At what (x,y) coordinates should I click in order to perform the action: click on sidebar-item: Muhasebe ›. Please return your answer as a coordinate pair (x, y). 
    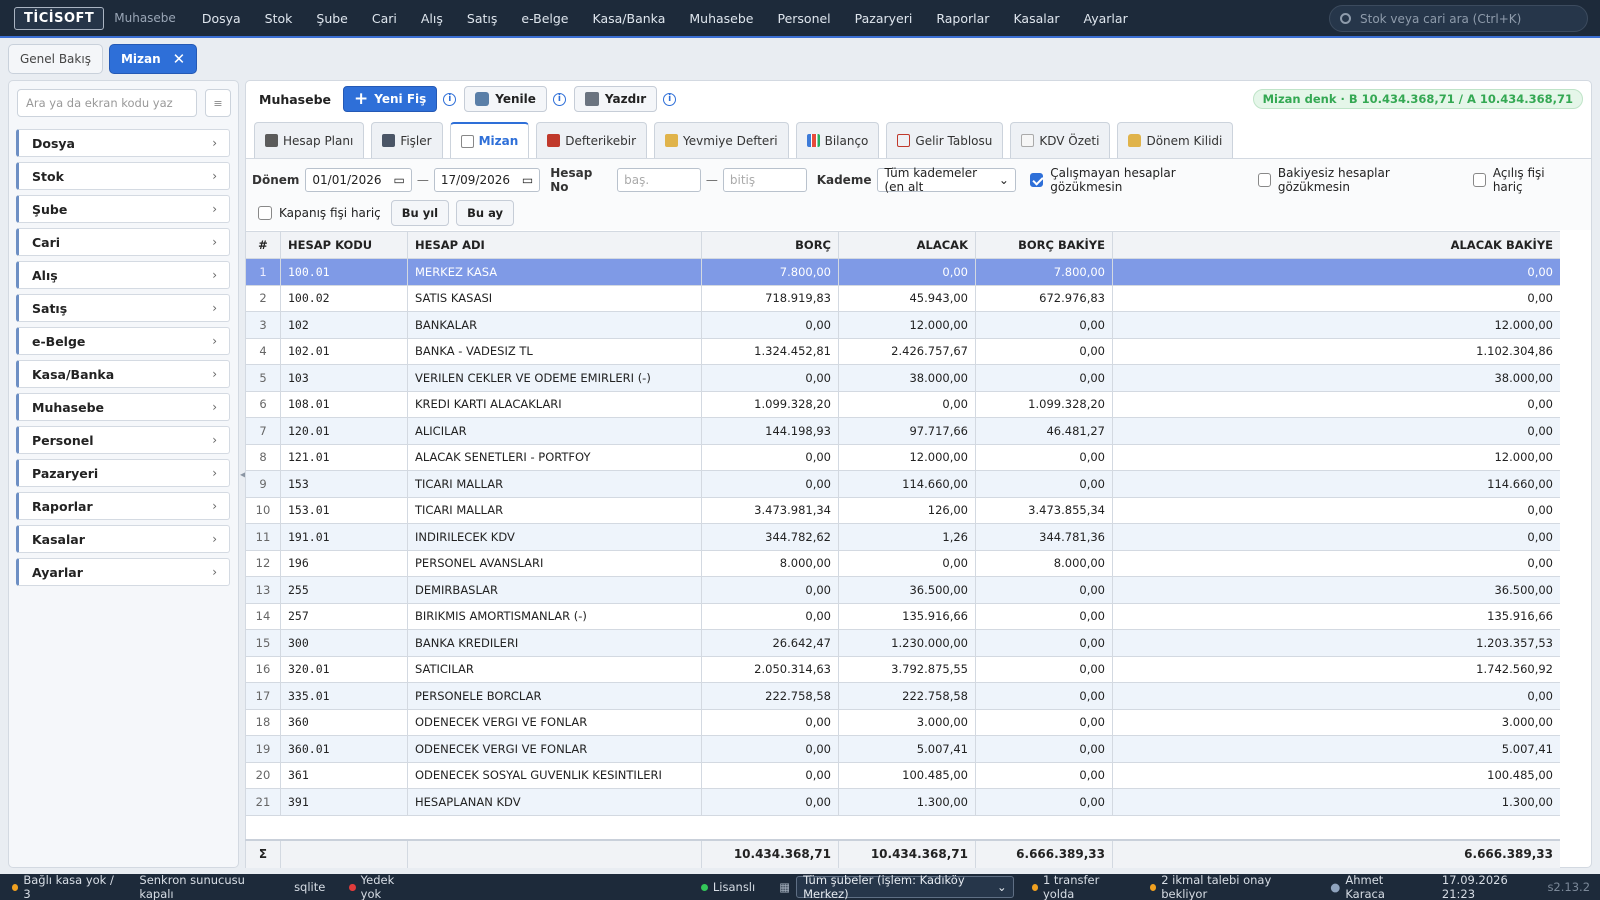
    Looking at the image, I should click on (123, 407).